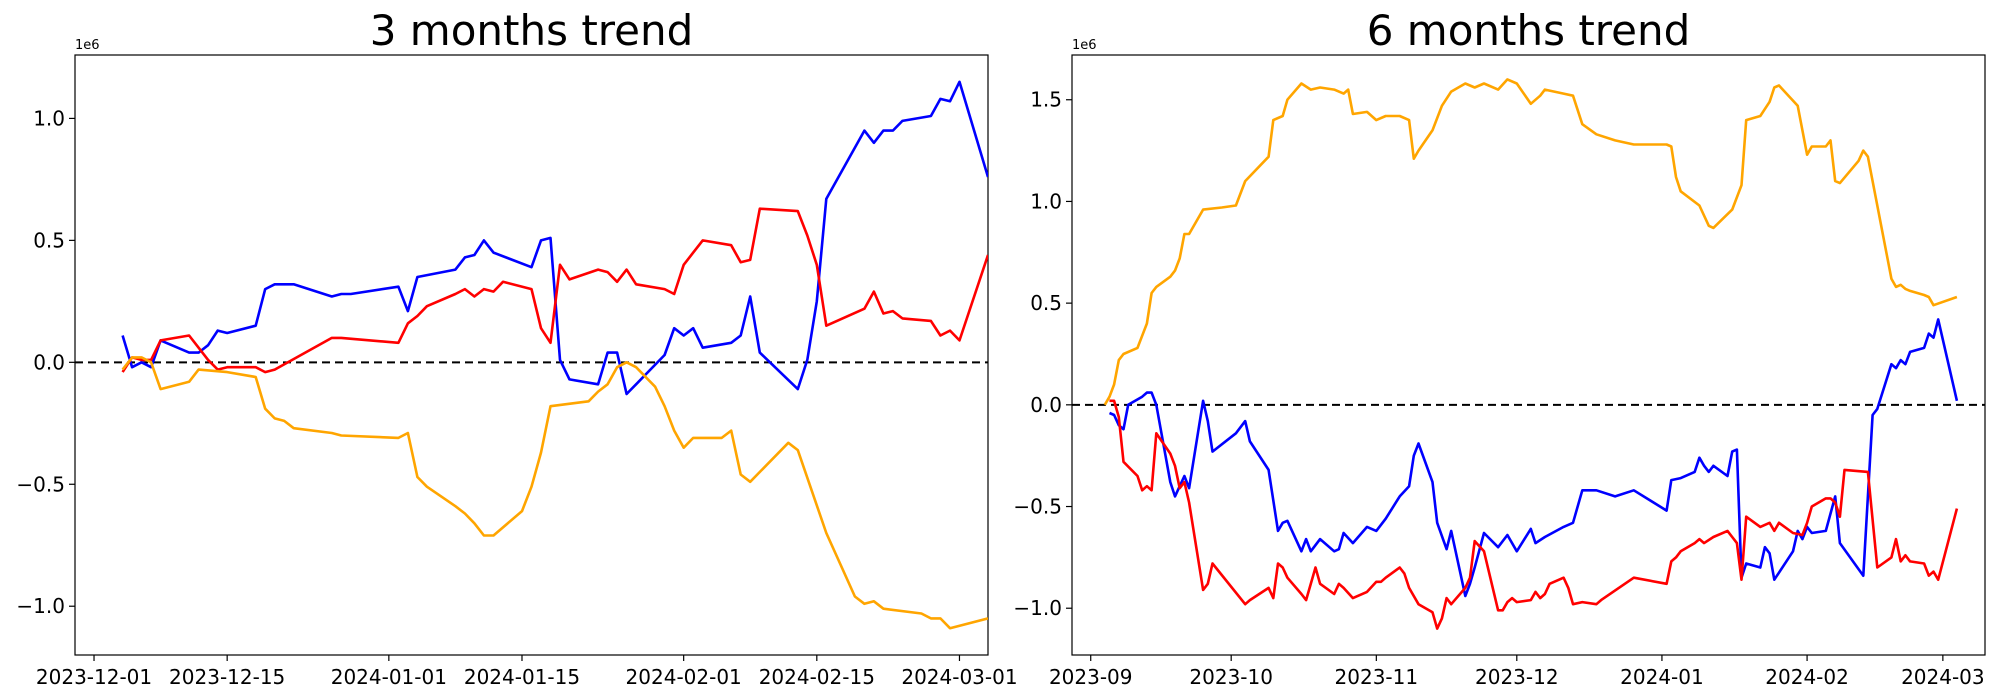  What do you see at coordinates (1091, 677) in the screenshot?
I see `x-tick-label: 2023-09` at bounding box center [1091, 677].